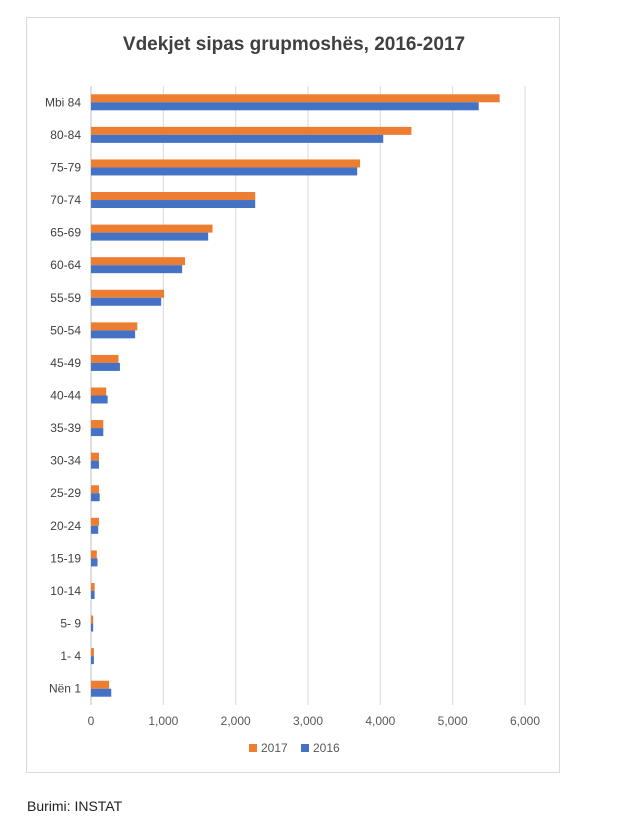  I want to click on y-category-label: 20-24, so click(65, 526).